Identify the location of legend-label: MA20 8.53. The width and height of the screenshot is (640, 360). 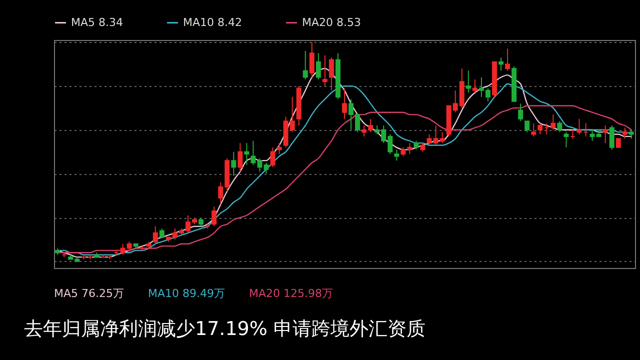
(332, 22).